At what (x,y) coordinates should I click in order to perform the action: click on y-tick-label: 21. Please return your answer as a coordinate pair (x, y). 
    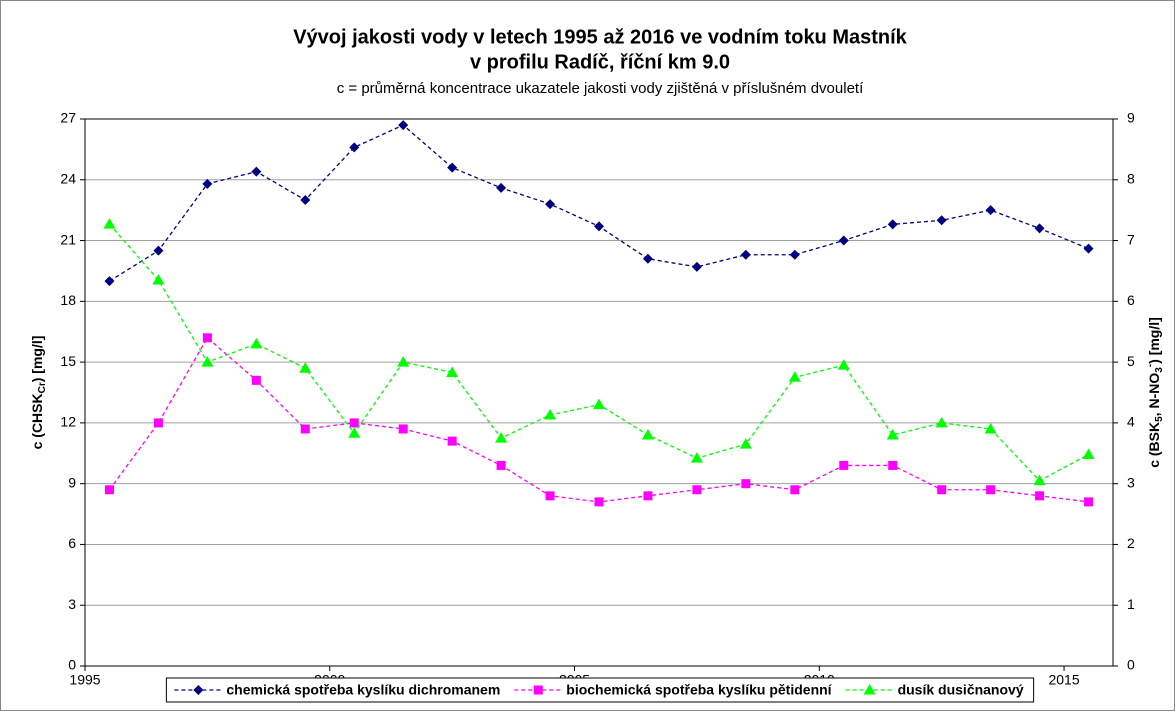
    Looking at the image, I should click on (68, 239).